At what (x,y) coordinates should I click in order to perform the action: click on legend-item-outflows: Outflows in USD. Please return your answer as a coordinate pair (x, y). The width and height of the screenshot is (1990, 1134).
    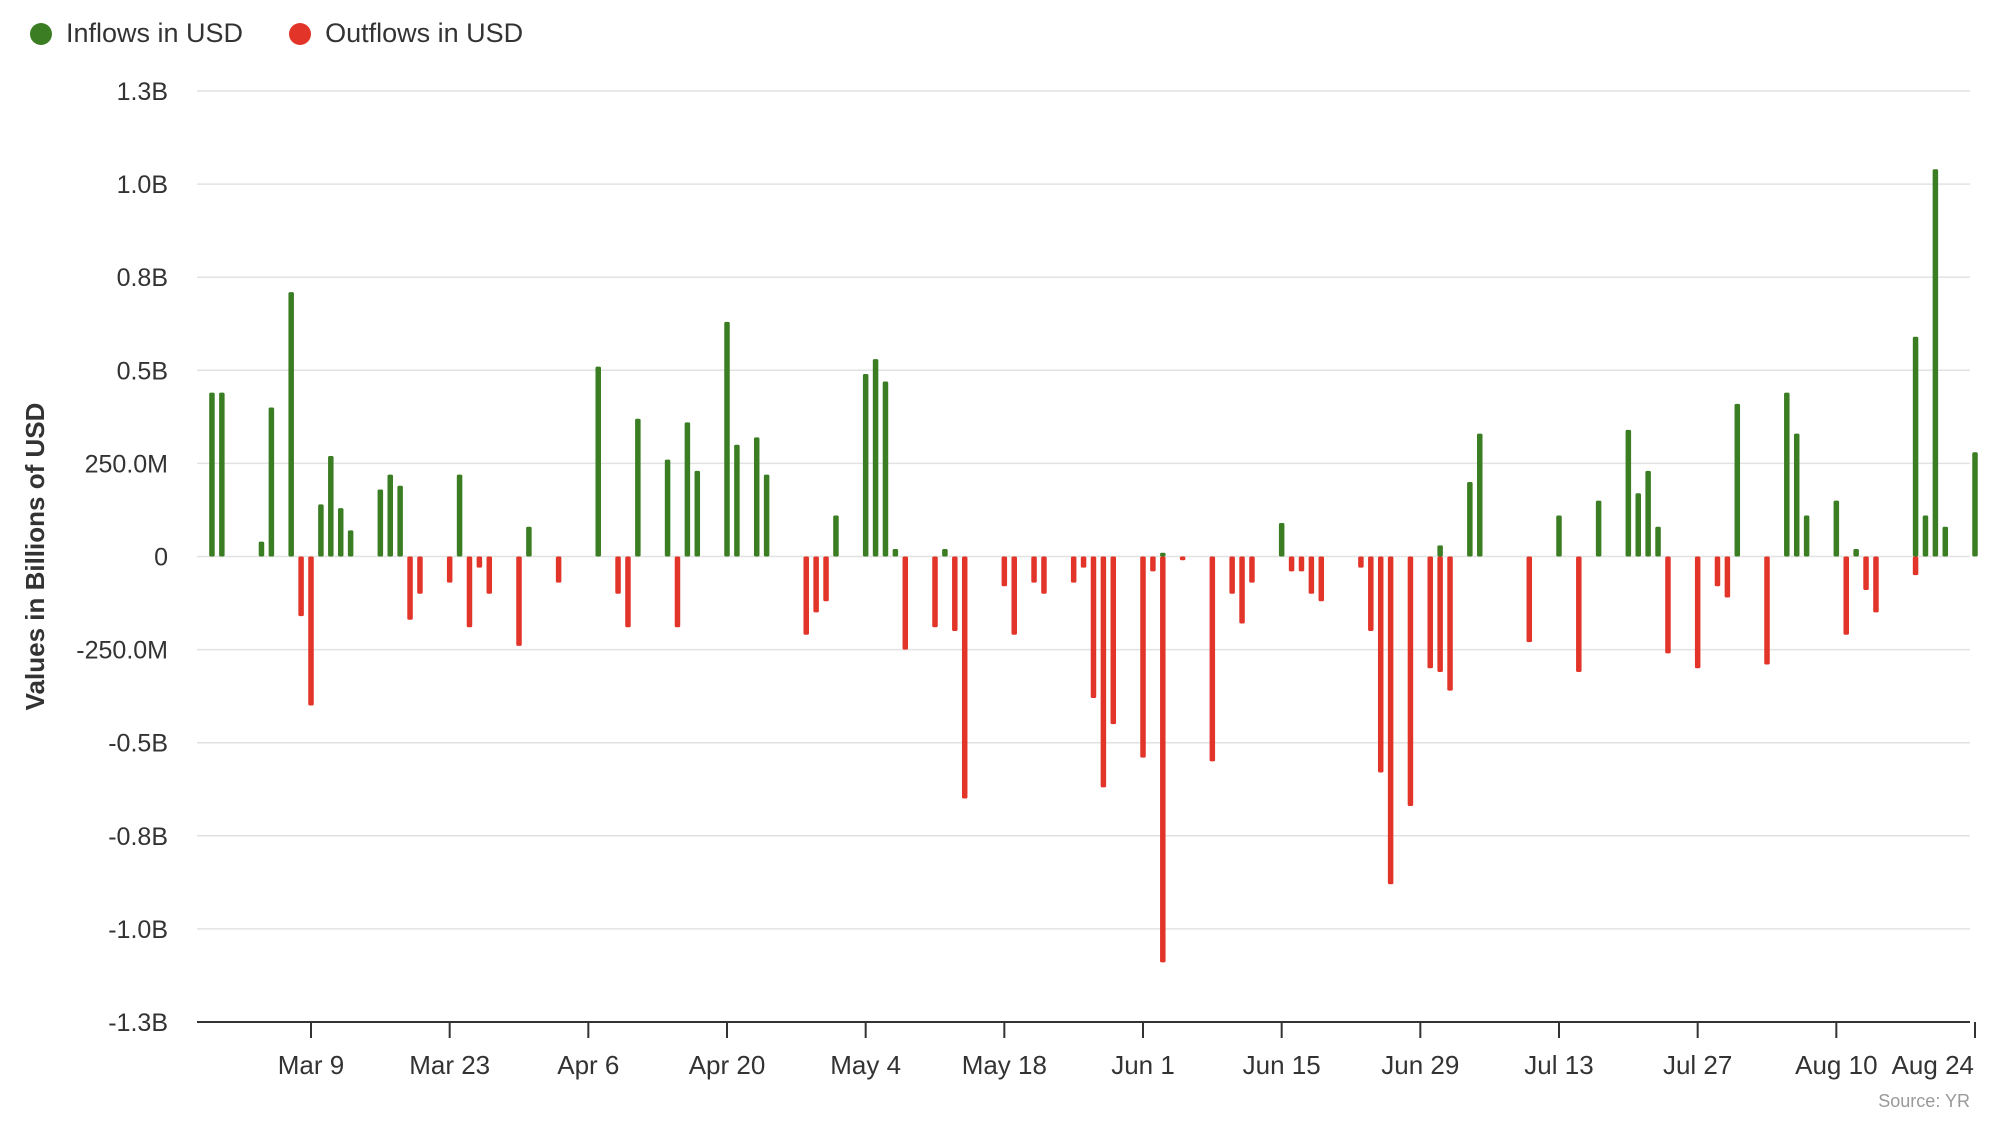
    Looking at the image, I should click on (406, 33).